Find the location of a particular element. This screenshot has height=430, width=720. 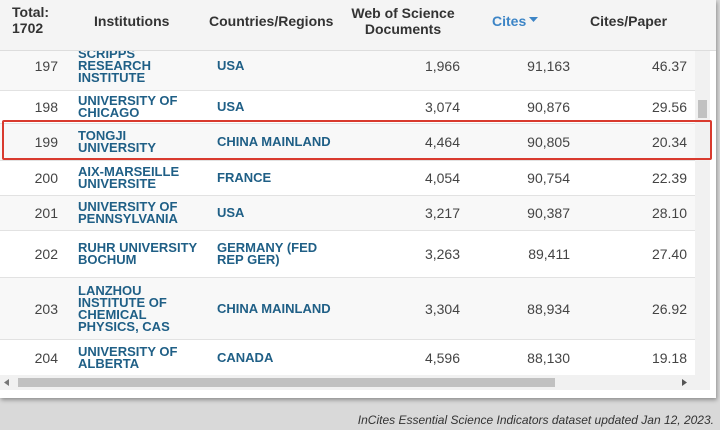

rank: 197 is located at coordinates (46, 65).